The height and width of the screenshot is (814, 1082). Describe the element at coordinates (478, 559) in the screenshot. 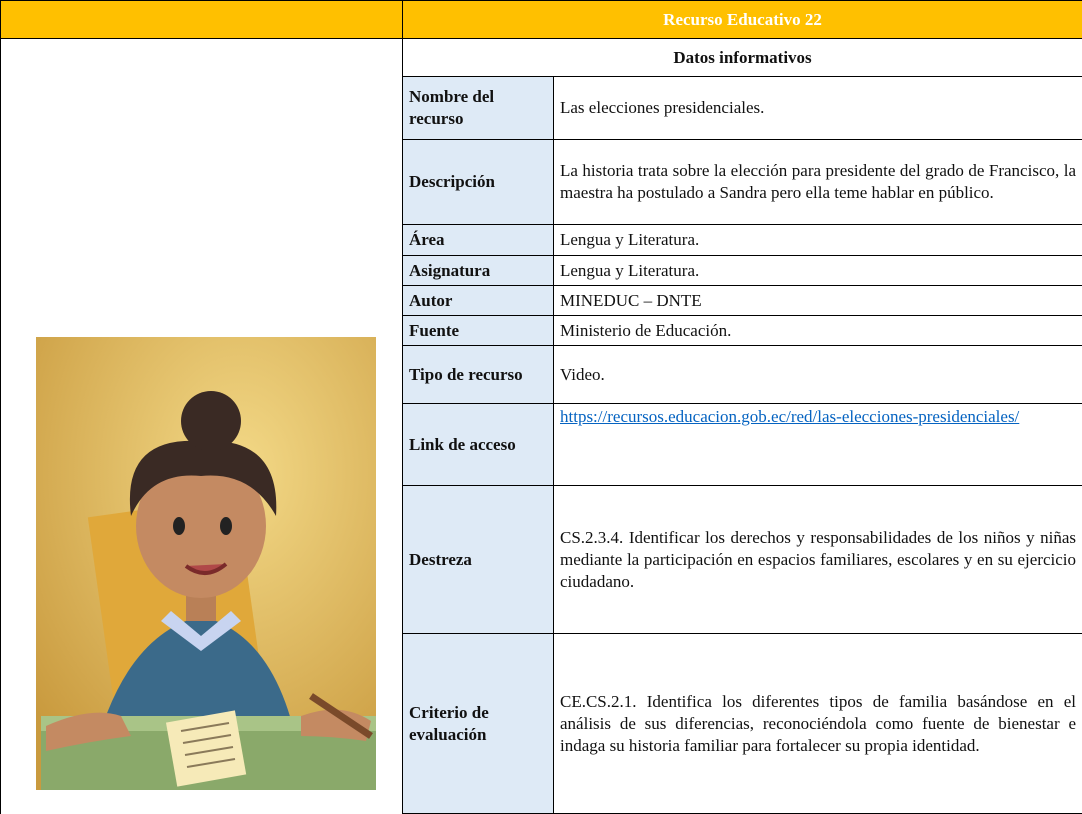

I see `row-label: Destreza` at that location.